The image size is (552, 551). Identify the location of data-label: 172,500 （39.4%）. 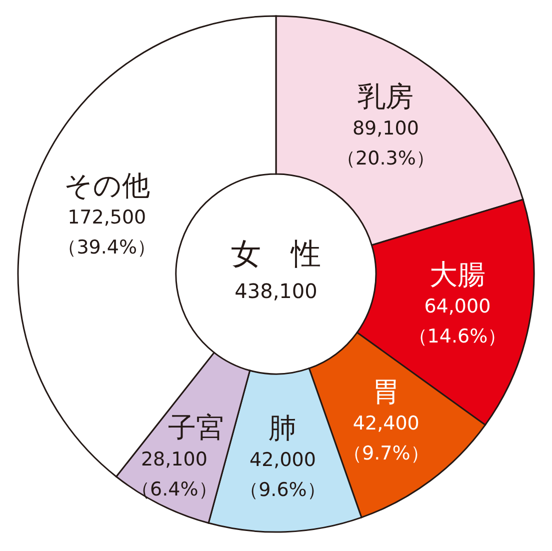
(107, 232).